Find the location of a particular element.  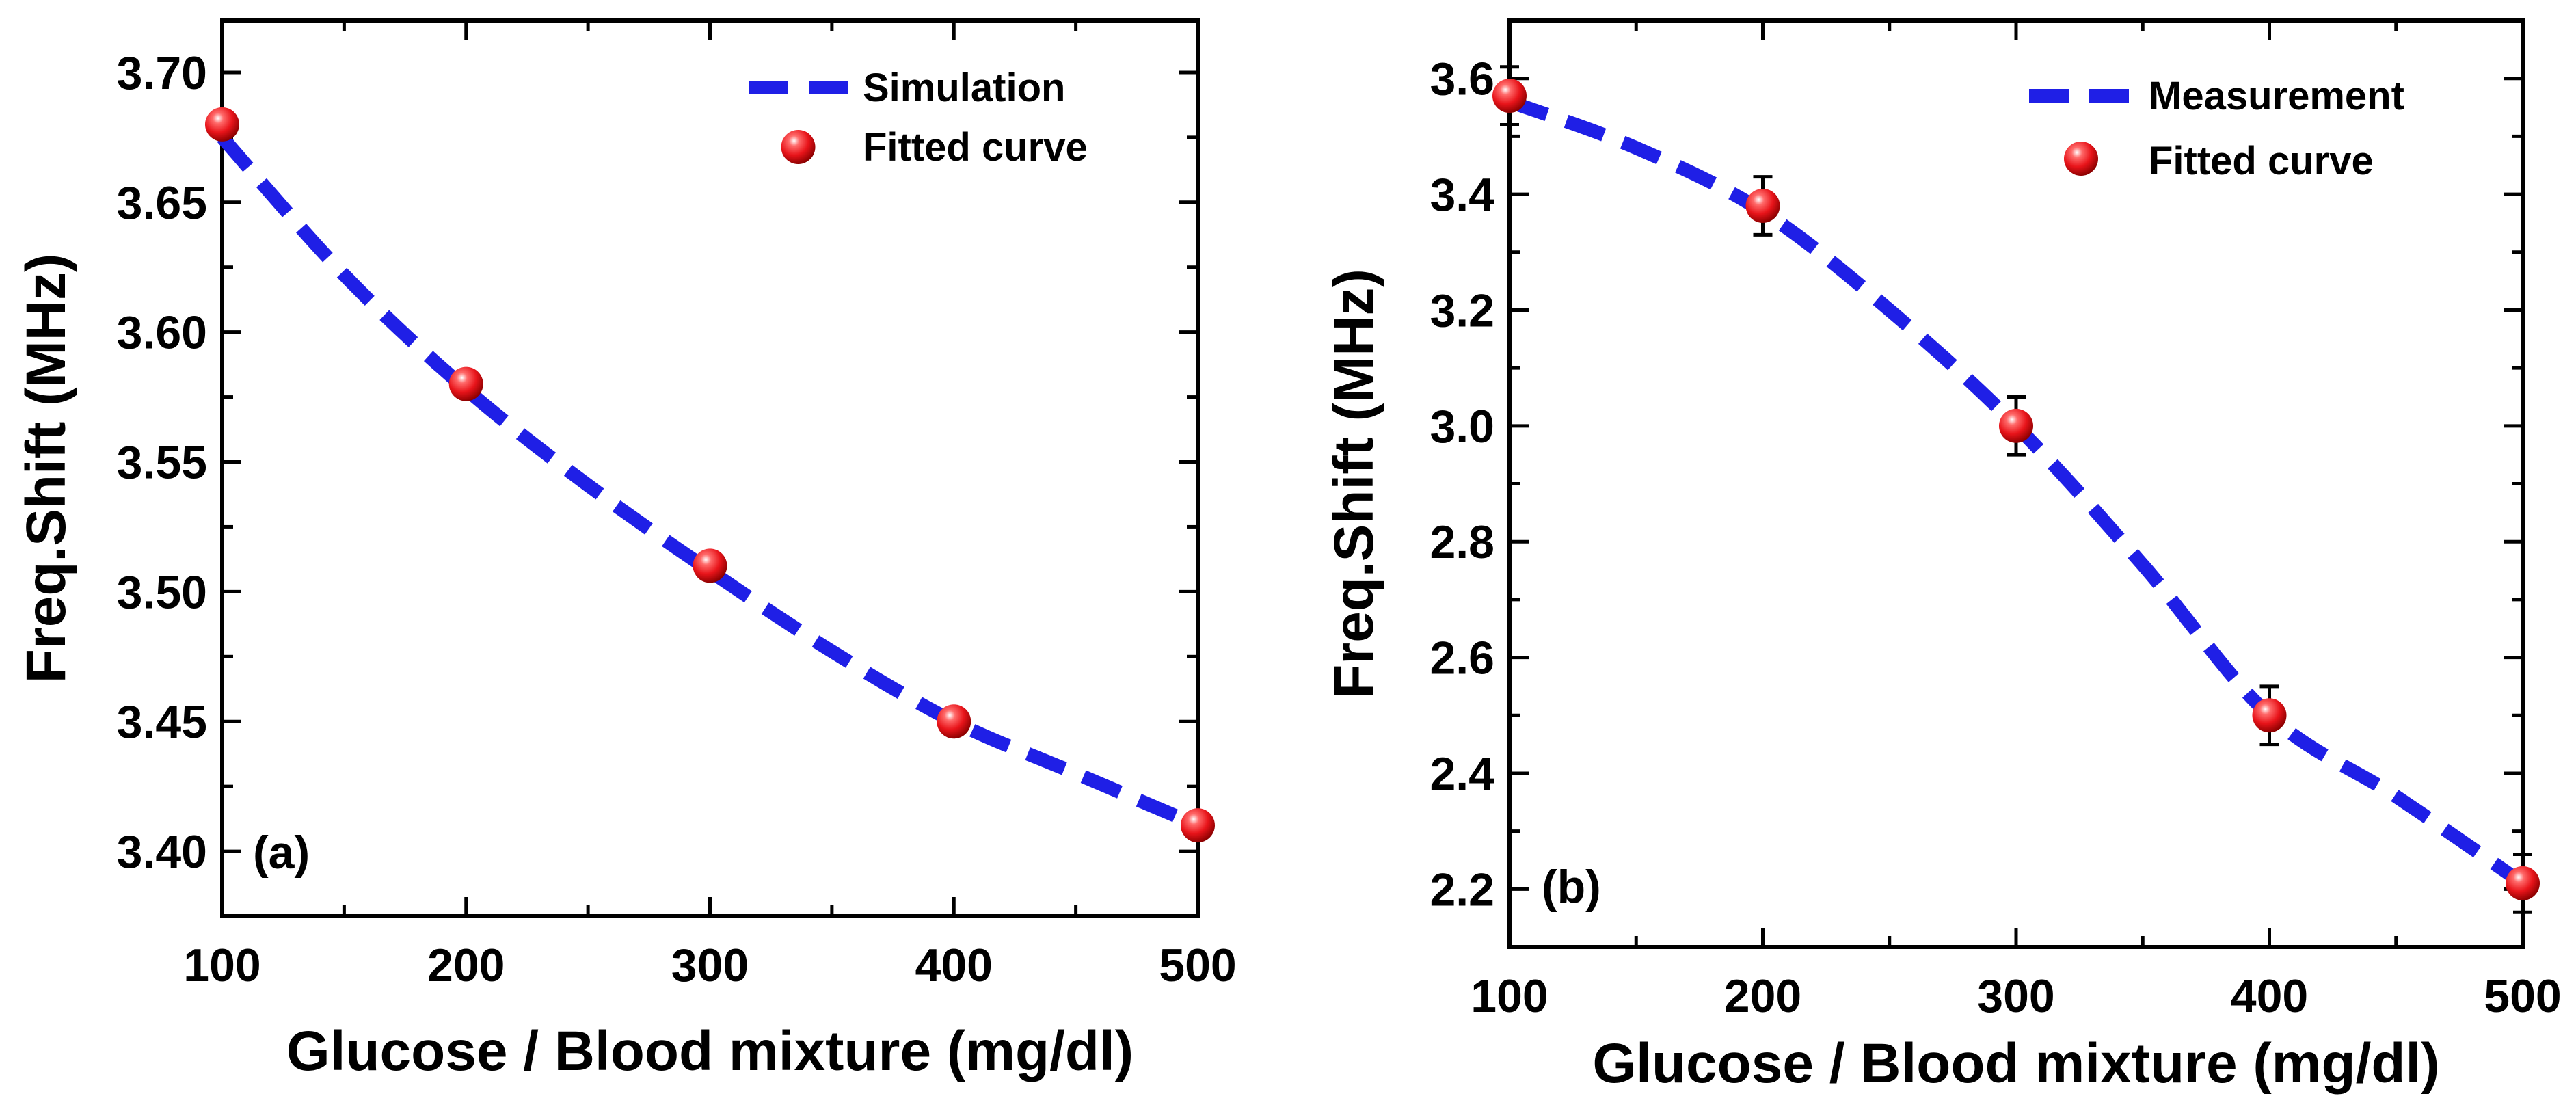

legend-label: Measurement is located at coordinates (2276, 96).